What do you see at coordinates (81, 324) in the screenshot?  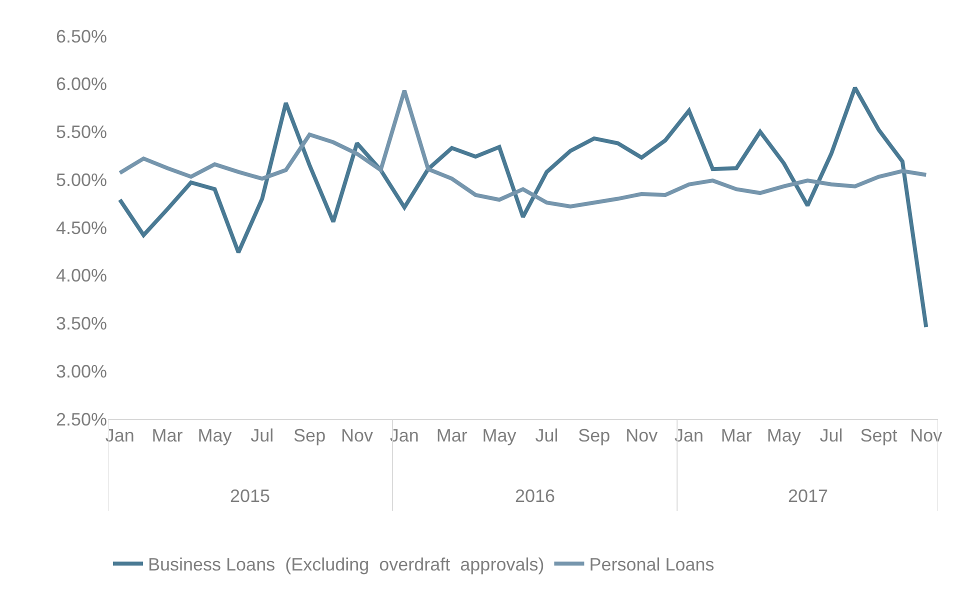 I see `y-tick-label: 3.50%` at bounding box center [81, 324].